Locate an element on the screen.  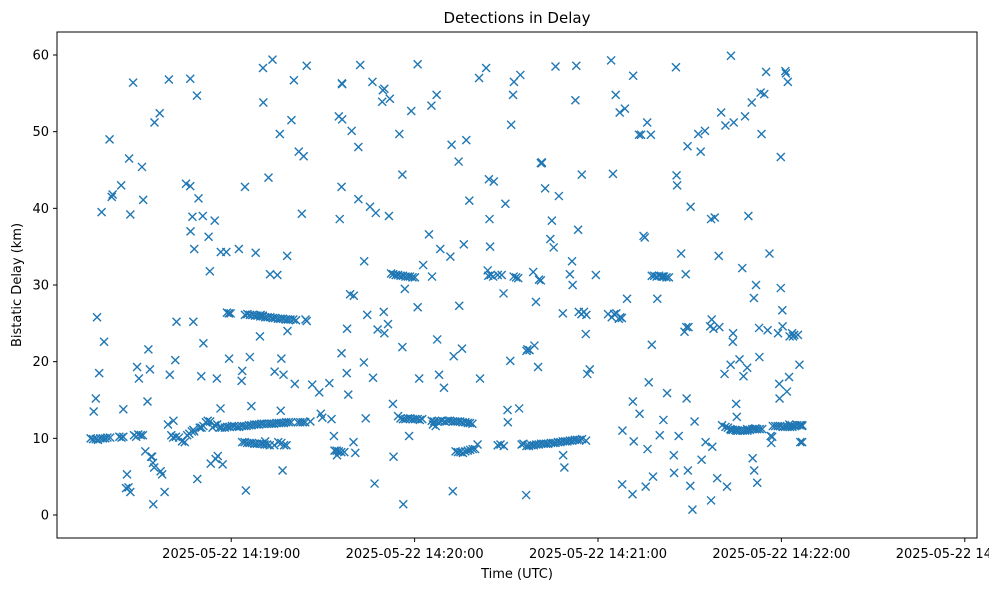
y-tick-label: 30 is located at coordinates (40, 286).